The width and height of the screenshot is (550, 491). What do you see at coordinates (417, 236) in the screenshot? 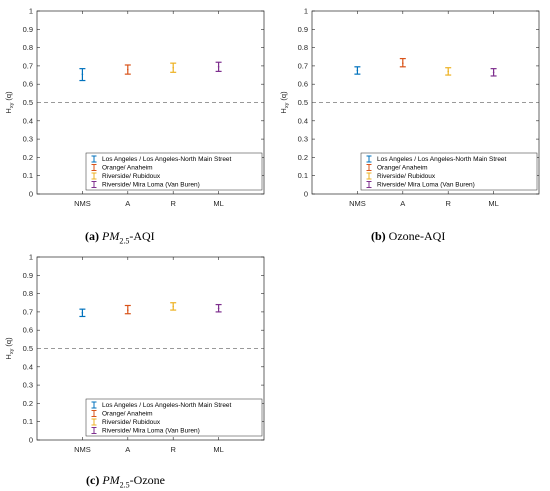
I see `caption-text: Ozone-AQI` at bounding box center [417, 236].